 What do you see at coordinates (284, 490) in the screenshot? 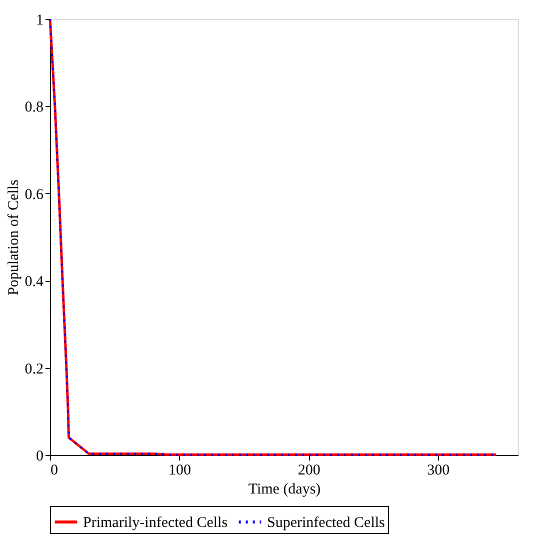
I see `x-axis-title: Time (days)` at bounding box center [284, 490].